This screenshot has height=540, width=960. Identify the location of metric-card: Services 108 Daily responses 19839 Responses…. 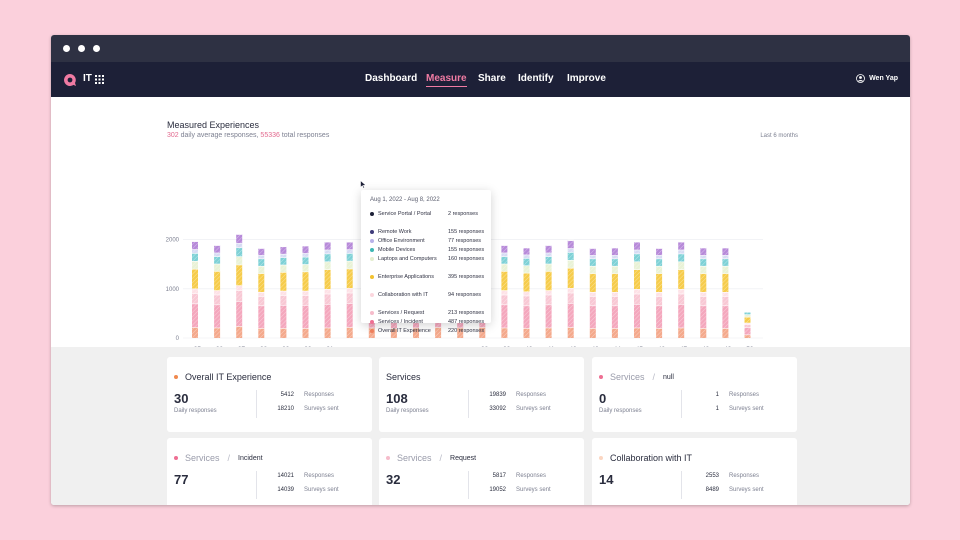
(481, 394).